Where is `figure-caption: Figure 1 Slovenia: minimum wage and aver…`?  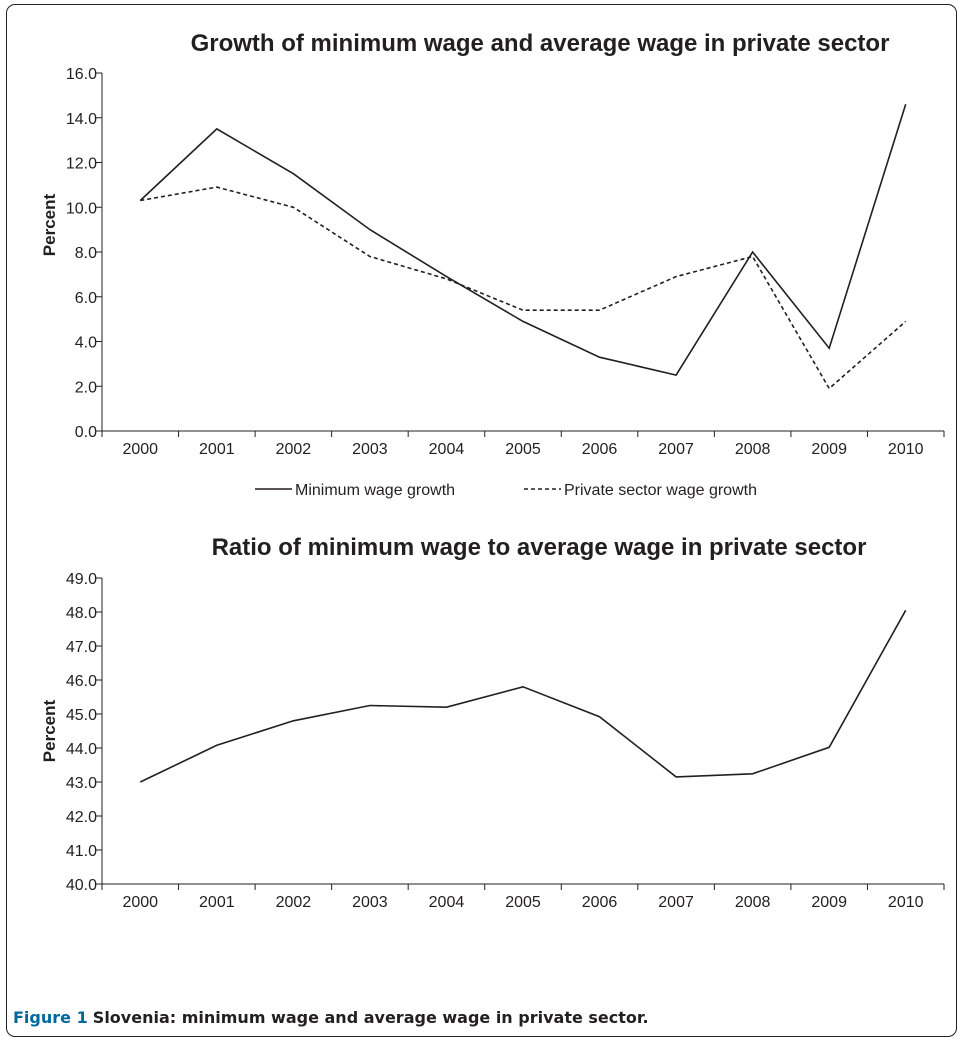
figure-caption: Figure 1 Slovenia: minimum wage and aver… is located at coordinates (331, 1017).